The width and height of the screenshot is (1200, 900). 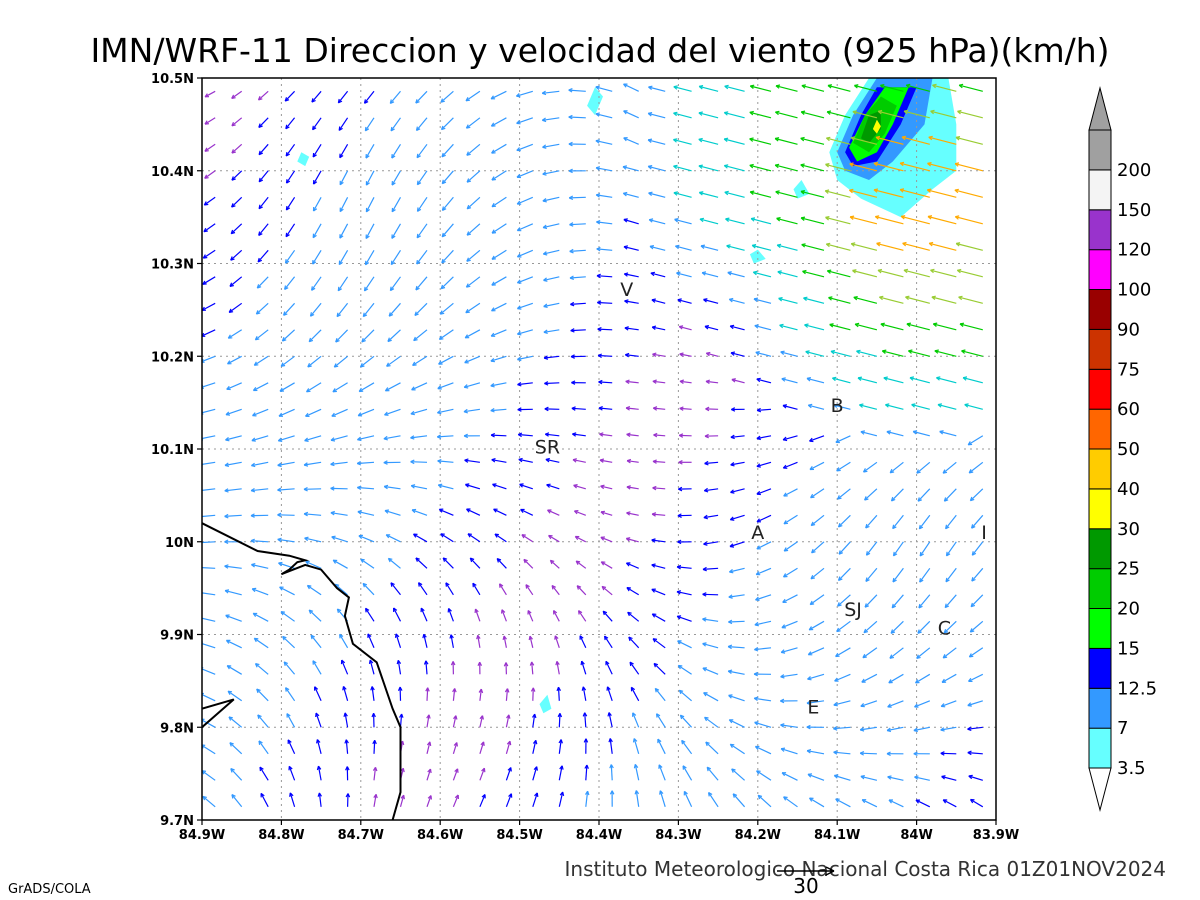 I want to click on colorbar-bottom-arrow, so click(x=1100, y=789).